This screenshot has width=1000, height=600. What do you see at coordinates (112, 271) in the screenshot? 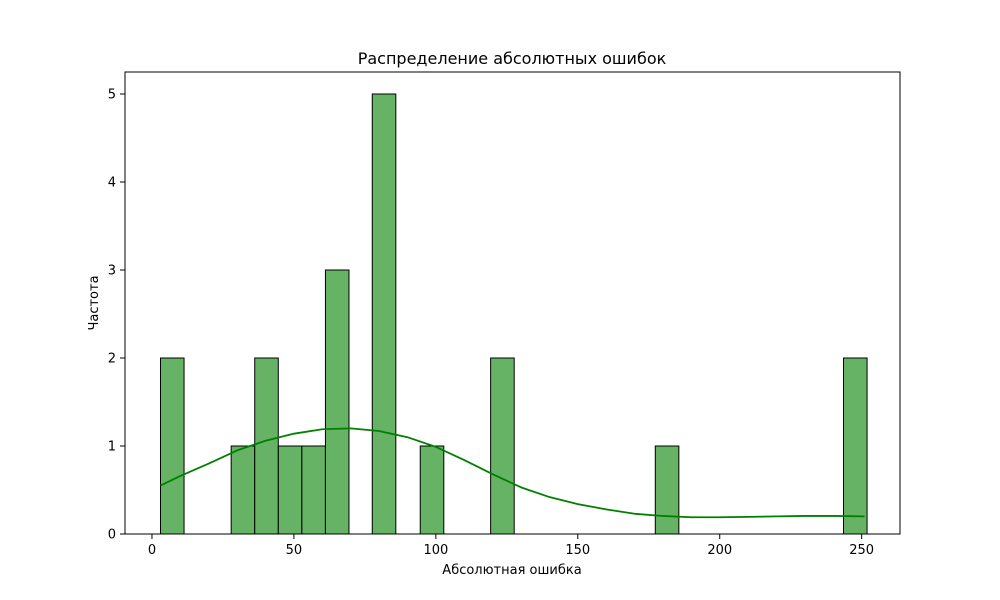
I see `y-tick-label: 3` at bounding box center [112, 271].